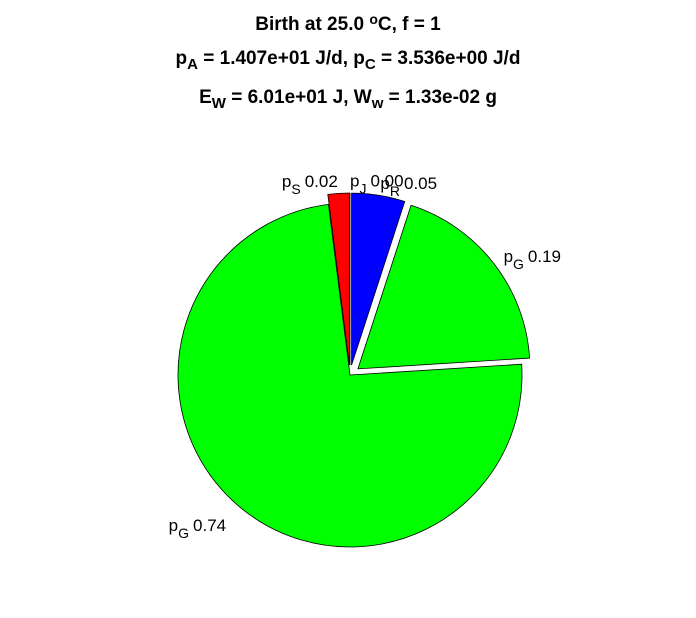 Image resolution: width=696 pixels, height=618 pixels. I want to click on title-part: = 1.407e+01 J/d, p, so click(281, 58).